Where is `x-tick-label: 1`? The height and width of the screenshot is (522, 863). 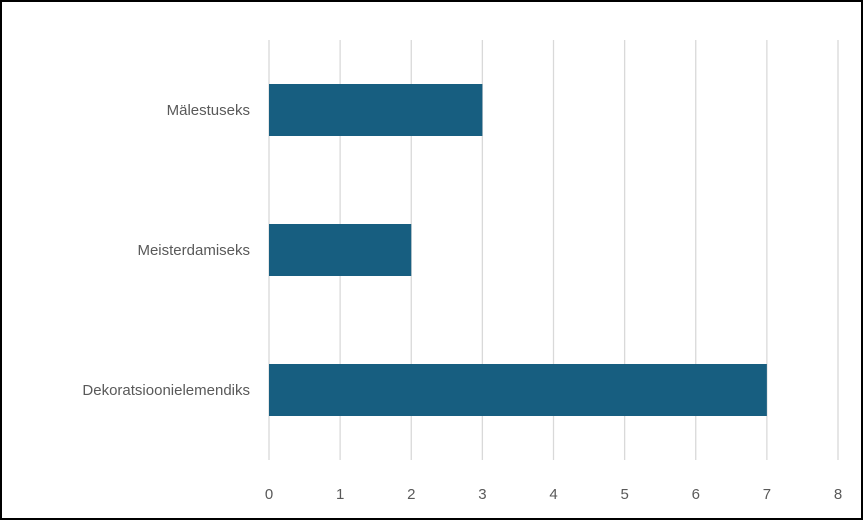 x-tick-label: 1 is located at coordinates (340, 494).